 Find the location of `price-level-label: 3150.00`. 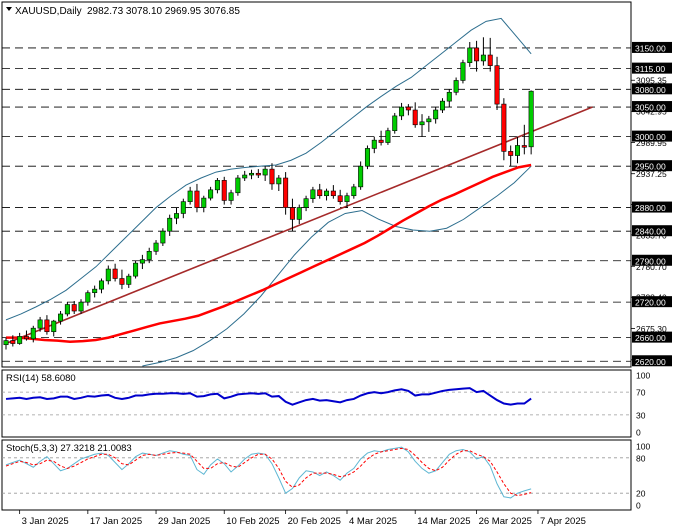

price-level-label: 3150.00 is located at coordinates (652, 47).